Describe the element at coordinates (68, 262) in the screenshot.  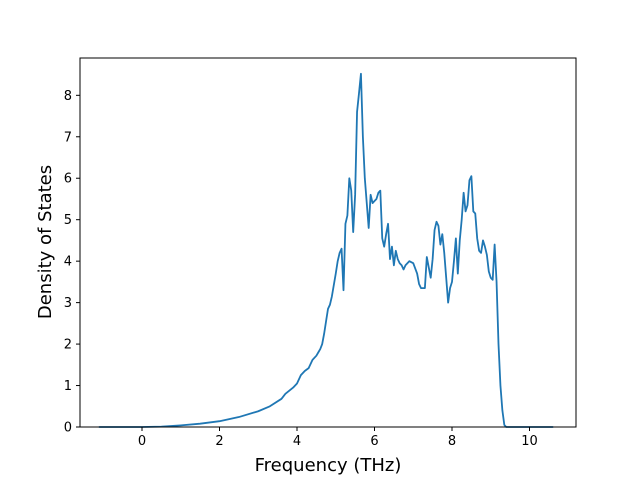
I see `y-tick-label: 4` at that location.